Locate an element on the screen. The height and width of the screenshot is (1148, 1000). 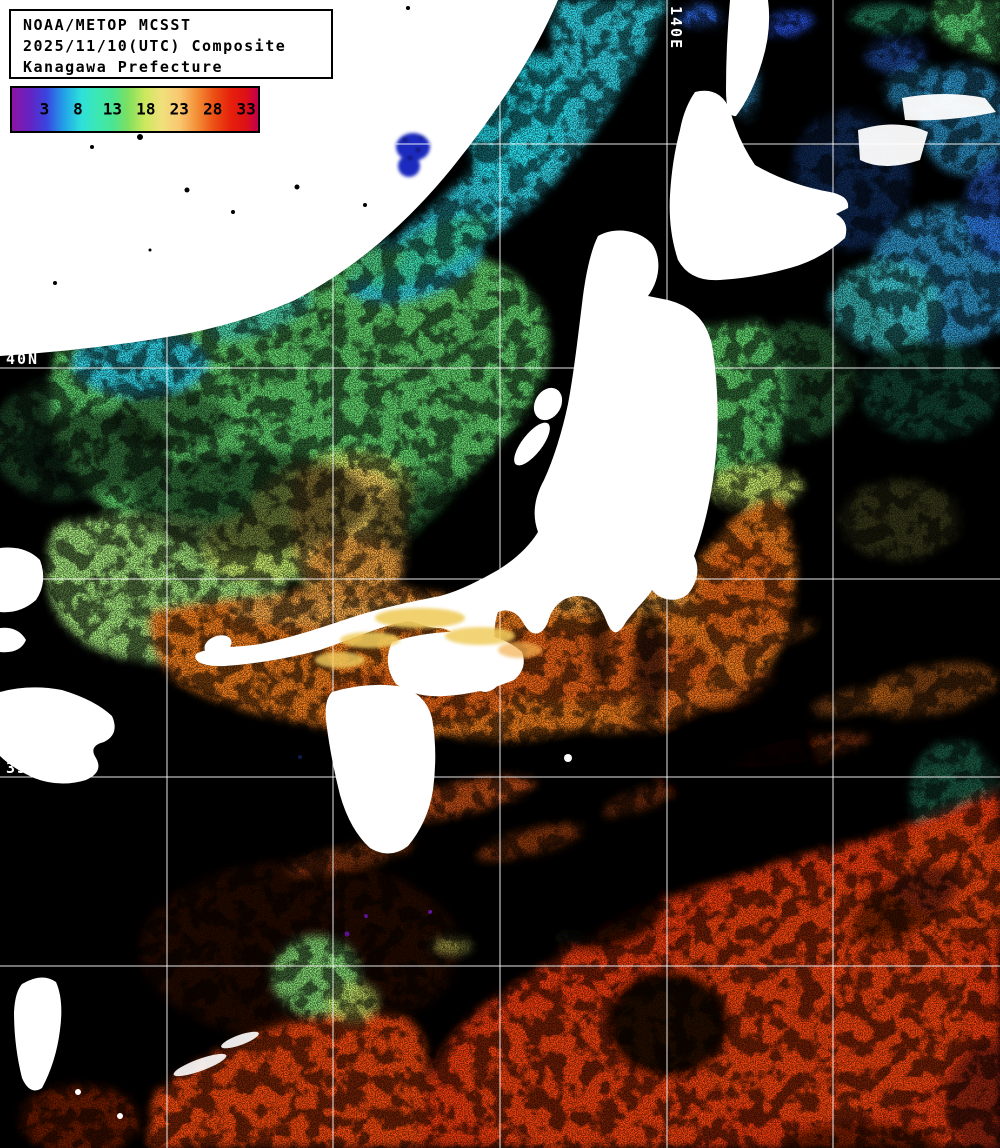
temperature-colorbar: 3 8 13 18 23 28 33 is located at coordinates (135, 109).